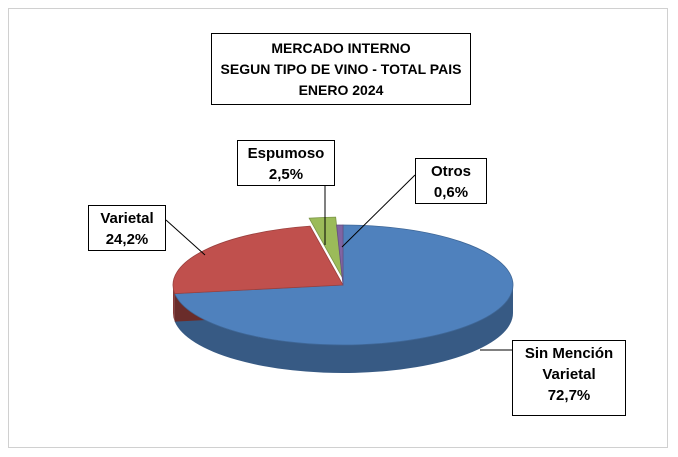 The height and width of the screenshot is (457, 678). Describe the element at coordinates (286, 153) in the screenshot. I see `category-label: Espumoso` at that location.